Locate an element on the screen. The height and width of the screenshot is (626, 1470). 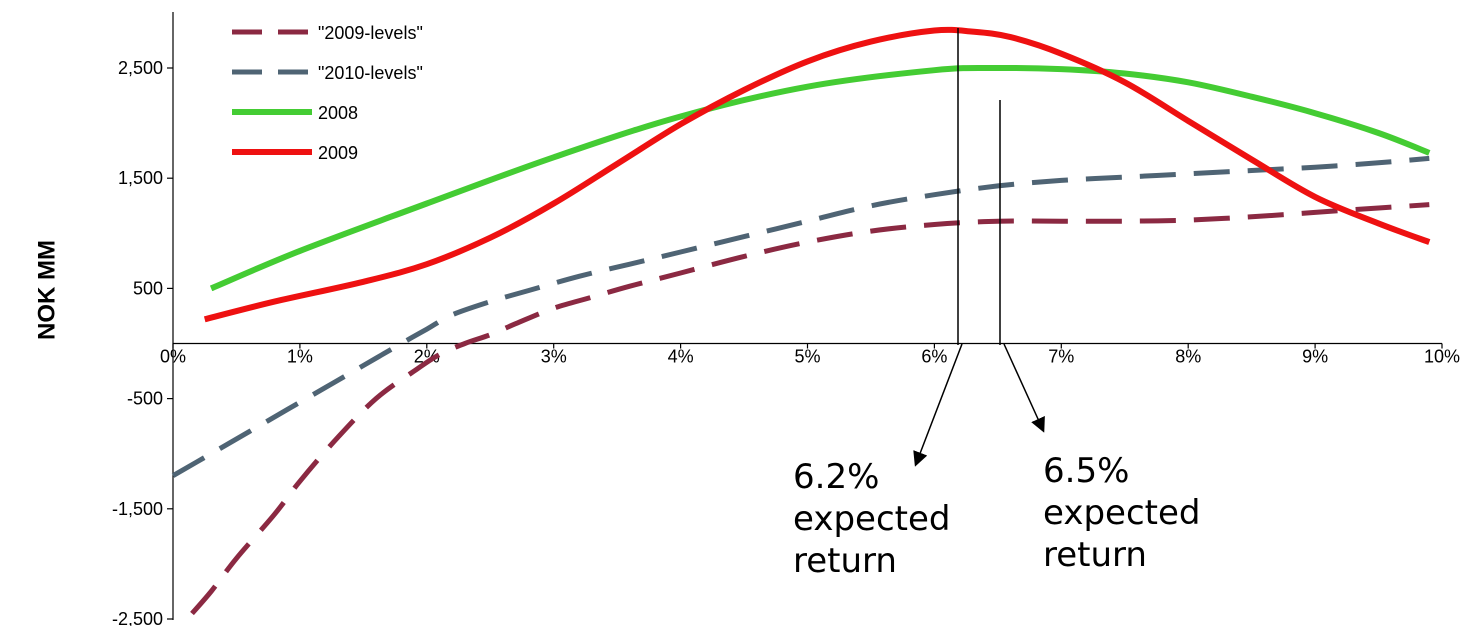
y-tick-label: 2,500 is located at coordinates (140, 68).